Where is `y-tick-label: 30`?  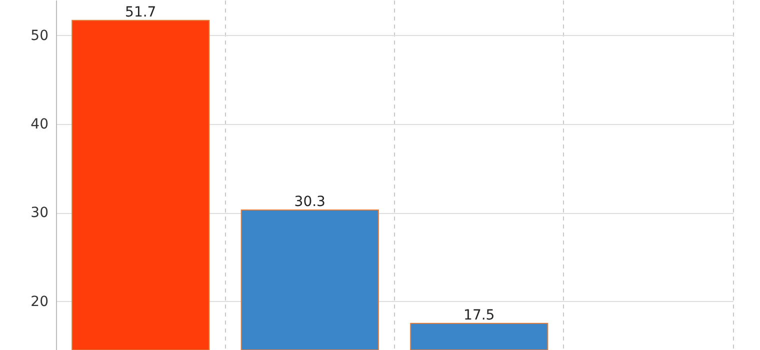
y-tick-label: 30 is located at coordinates (39, 213).